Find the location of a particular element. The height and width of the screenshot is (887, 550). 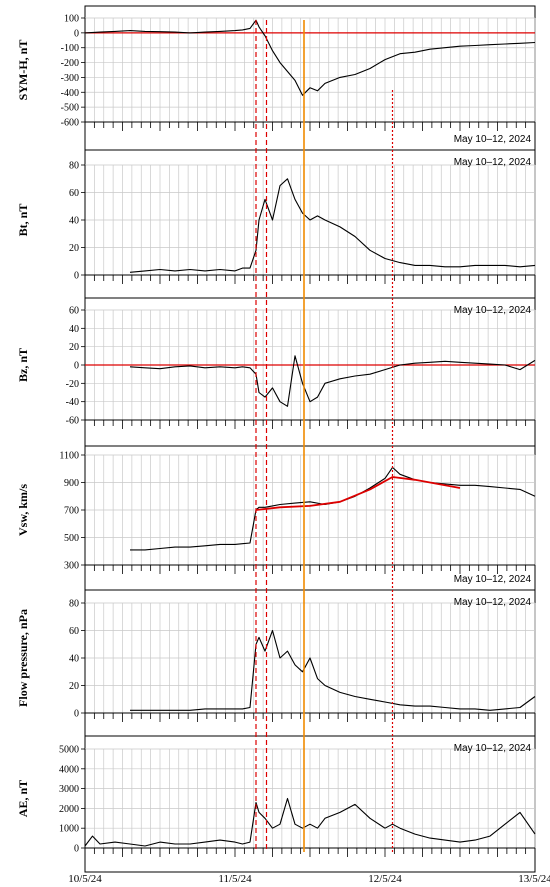

x-tick-label: 12/5/24 is located at coordinates (385, 879).